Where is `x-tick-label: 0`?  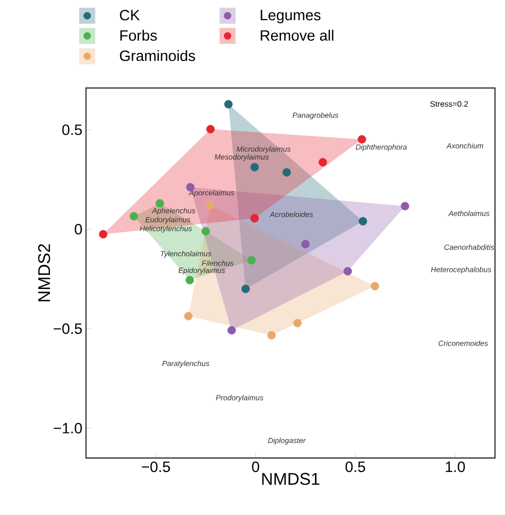 x-tick-label: 0 is located at coordinates (256, 467).